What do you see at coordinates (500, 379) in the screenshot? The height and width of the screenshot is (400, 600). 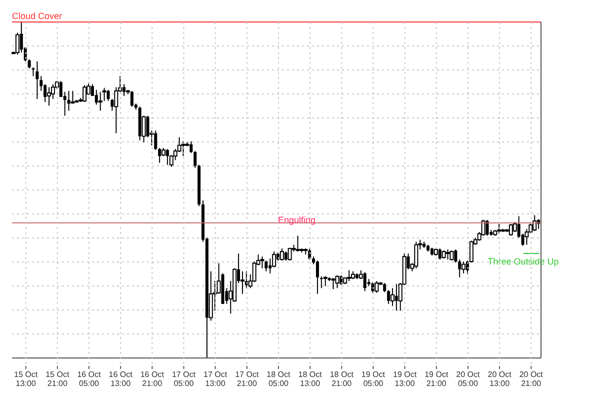 I see `x-tick-label: 20 Oct 13:00` at bounding box center [500, 379].